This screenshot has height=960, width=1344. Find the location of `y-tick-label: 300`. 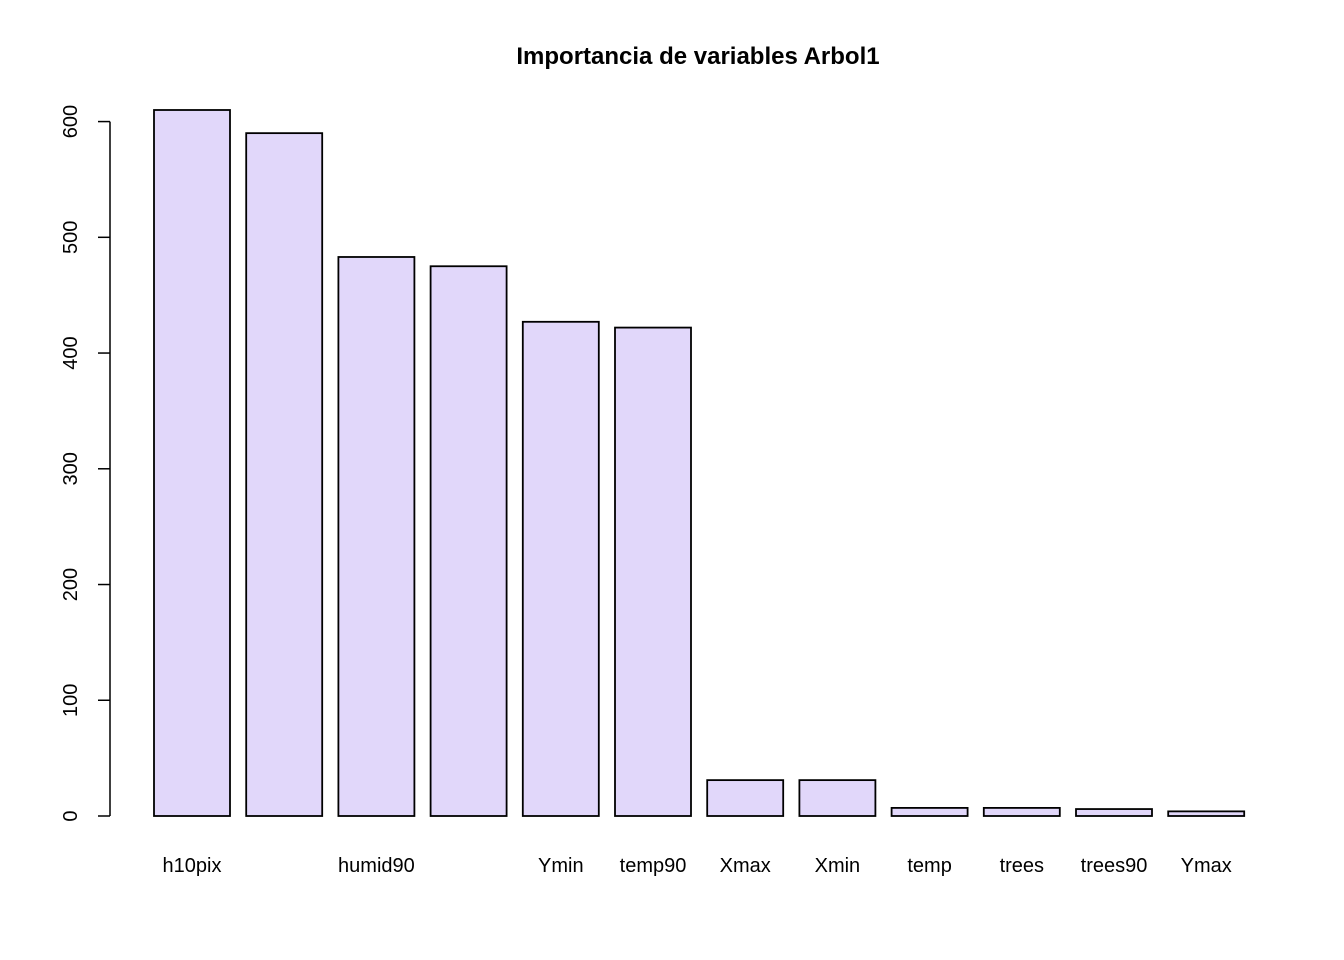

y-tick-label: 300 is located at coordinates (71, 468).